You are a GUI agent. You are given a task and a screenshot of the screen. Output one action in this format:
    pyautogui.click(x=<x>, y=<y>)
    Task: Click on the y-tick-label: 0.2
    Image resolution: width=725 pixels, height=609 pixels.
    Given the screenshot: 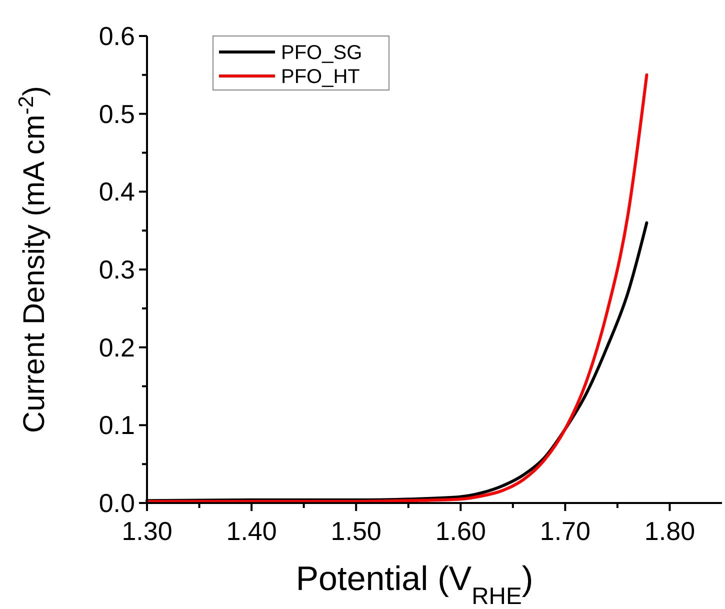 What is the action you would take?
    pyautogui.click(x=116, y=347)
    